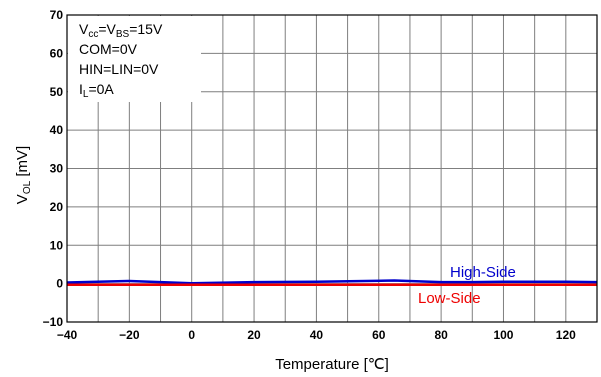 This screenshot has height=377, width=601. What do you see at coordinates (108, 49) in the screenshot?
I see `condition-com: COM=0V` at bounding box center [108, 49].